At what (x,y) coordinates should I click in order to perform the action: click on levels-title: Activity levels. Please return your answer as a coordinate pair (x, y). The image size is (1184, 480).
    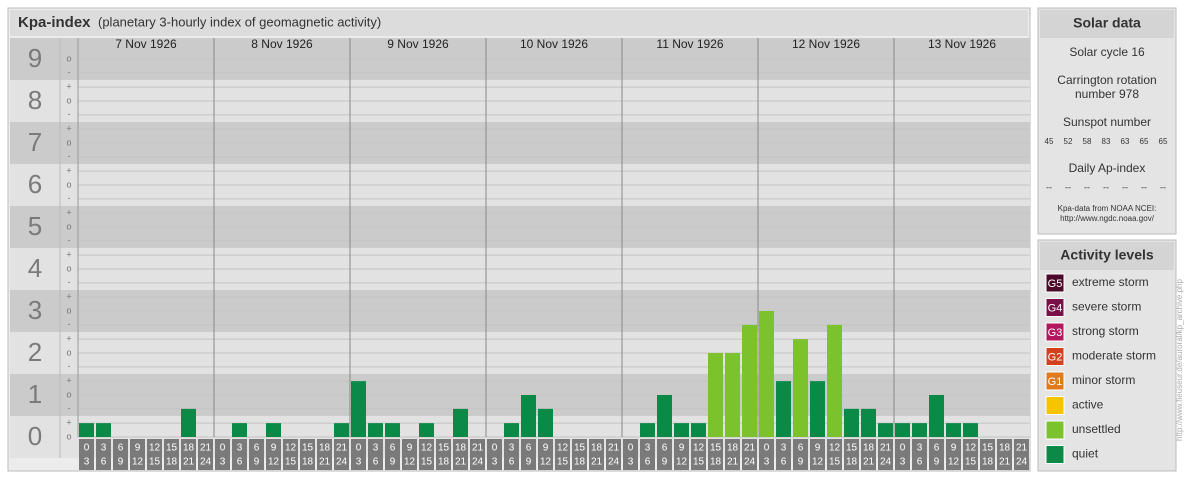
    Looking at the image, I should click on (1107, 255).